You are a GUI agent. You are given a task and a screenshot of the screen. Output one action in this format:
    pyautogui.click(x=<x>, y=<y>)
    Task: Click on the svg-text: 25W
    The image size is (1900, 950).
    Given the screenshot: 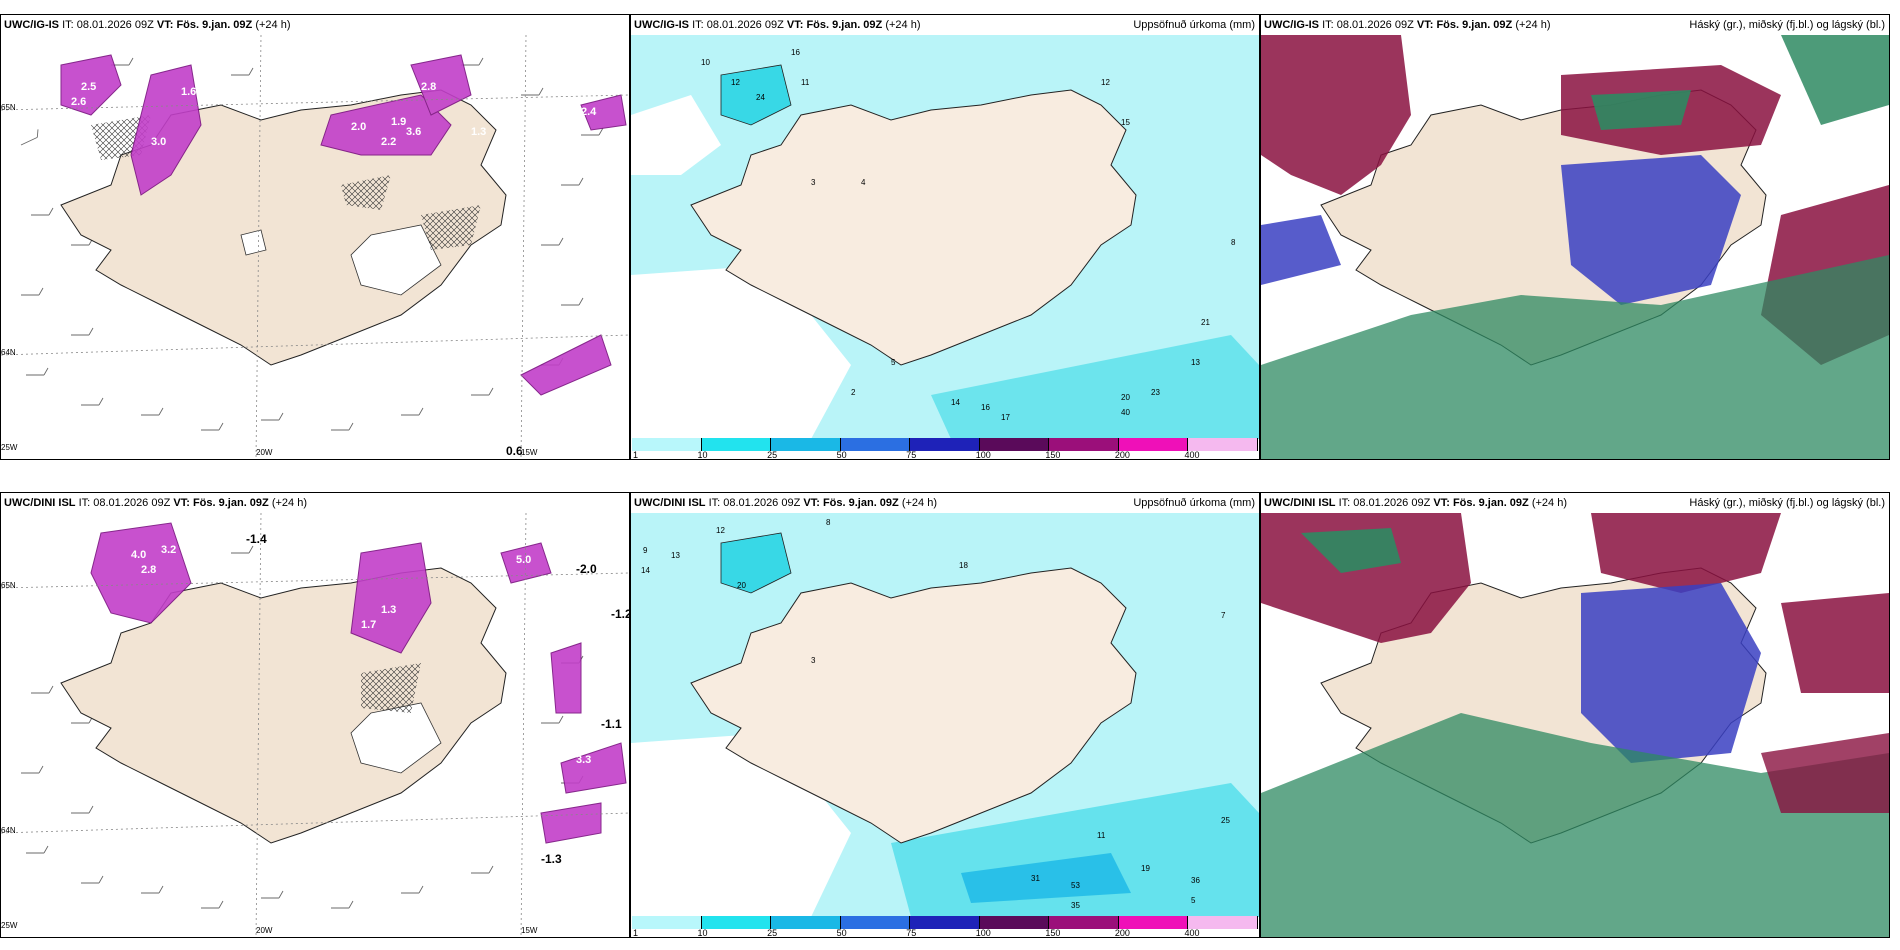 What is the action you would take?
    pyautogui.click(x=9, y=925)
    